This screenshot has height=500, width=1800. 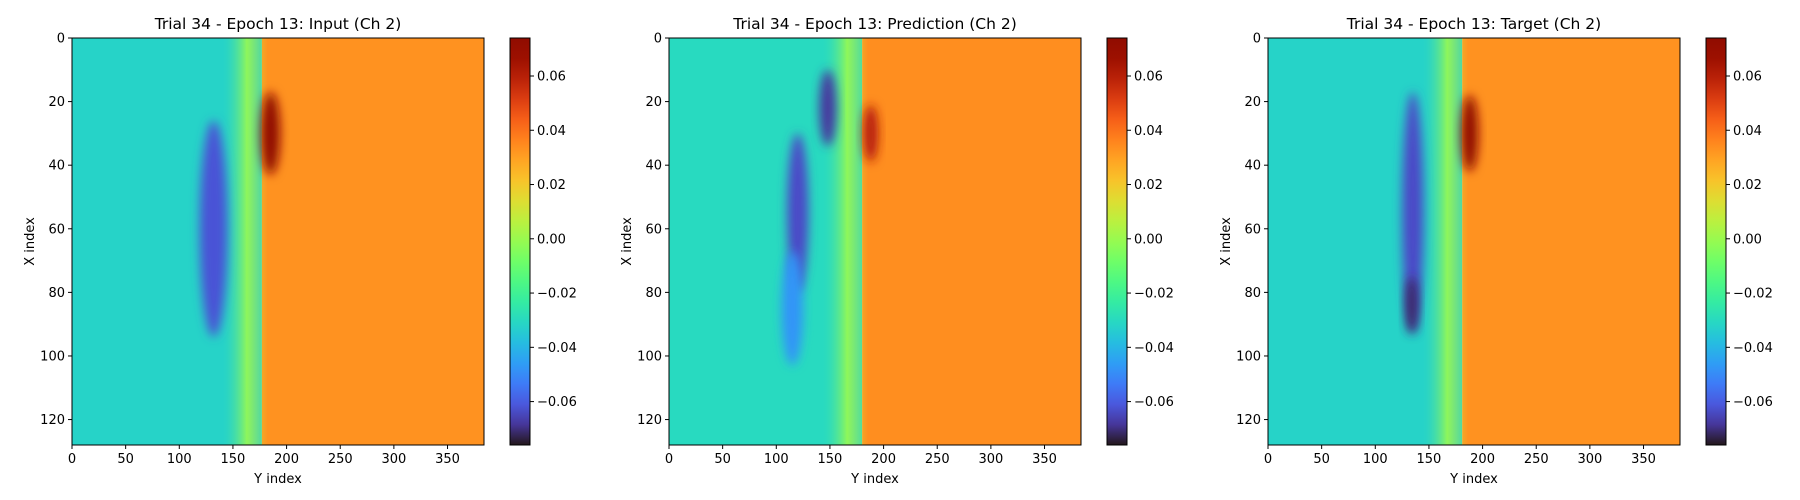 What do you see at coordinates (278, 24) in the screenshot?
I see `chart-title: Trial 34 - Epoch 13: Input (Ch 2)` at bounding box center [278, 24].